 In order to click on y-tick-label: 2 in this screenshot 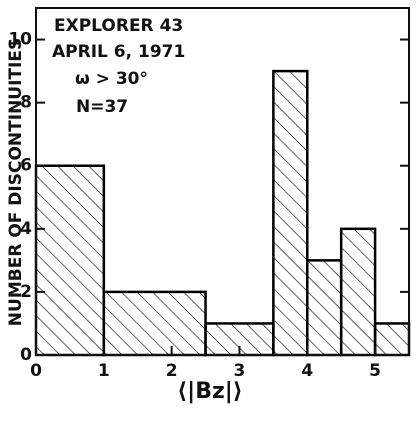, I will do `click(26, 292)`.